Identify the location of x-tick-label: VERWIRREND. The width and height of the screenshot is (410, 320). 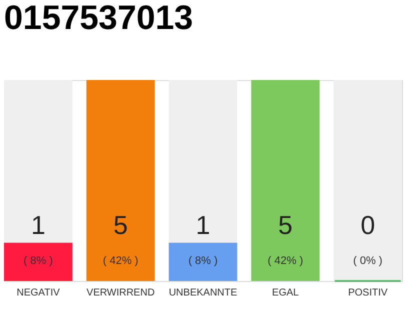
(120, 293).